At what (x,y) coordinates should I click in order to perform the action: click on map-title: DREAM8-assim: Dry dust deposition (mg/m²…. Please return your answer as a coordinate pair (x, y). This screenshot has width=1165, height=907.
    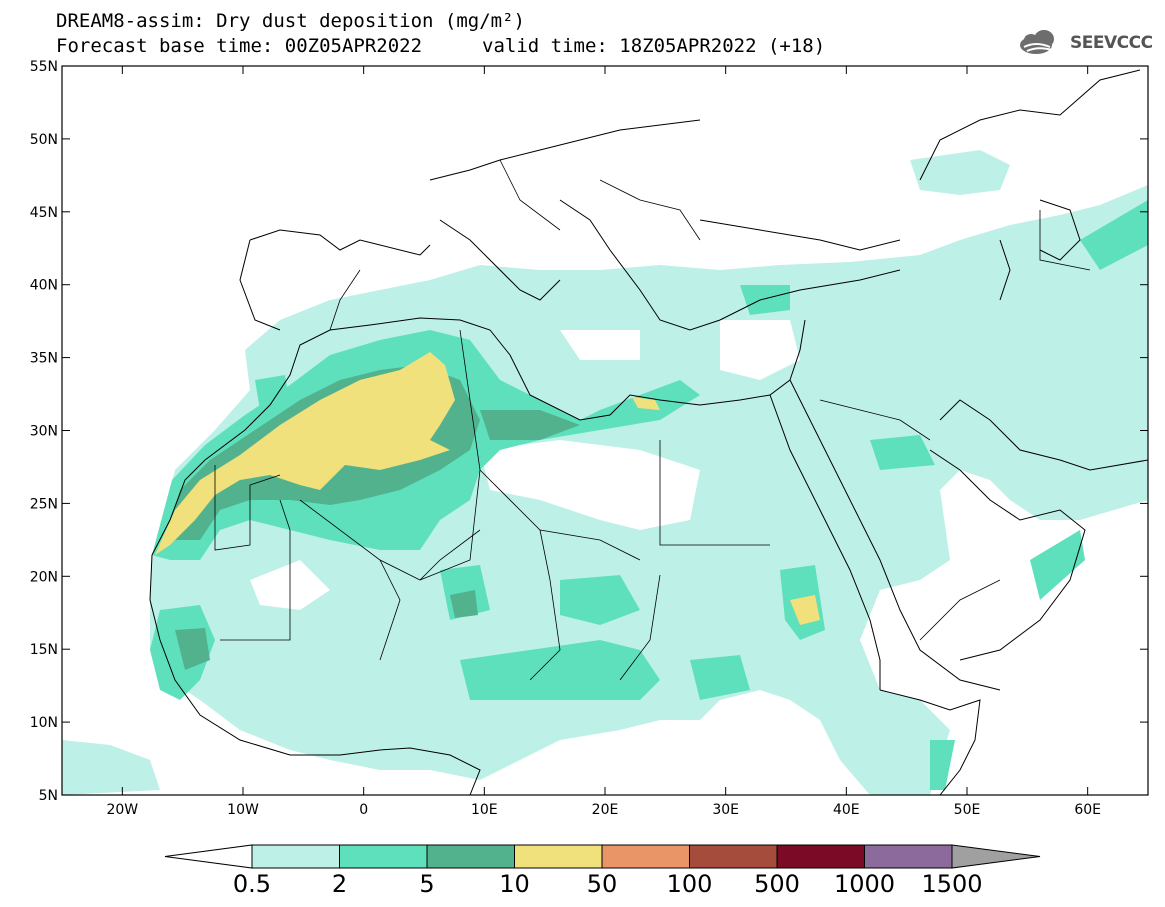
    Looking at the image, I should click on (290, 21).